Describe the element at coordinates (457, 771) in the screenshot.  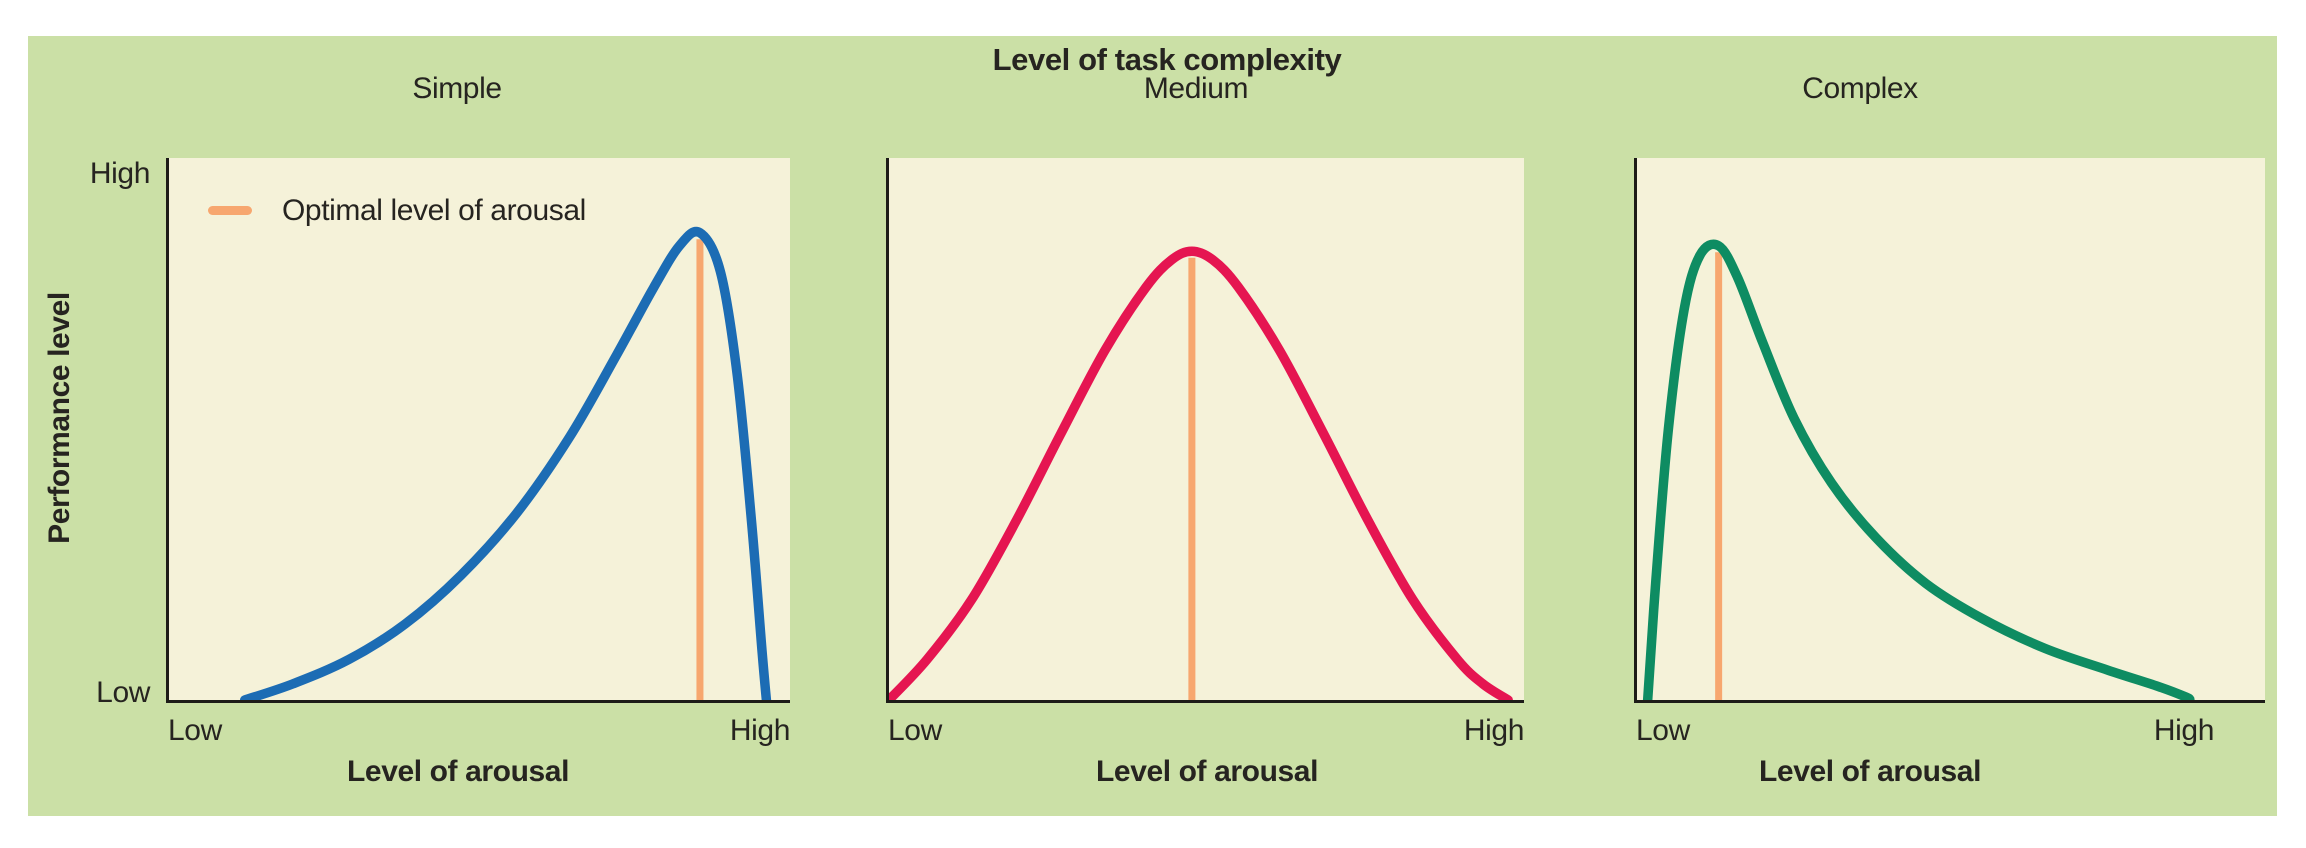
I see `x-axis-label-simple: Level of arousal` at that location.